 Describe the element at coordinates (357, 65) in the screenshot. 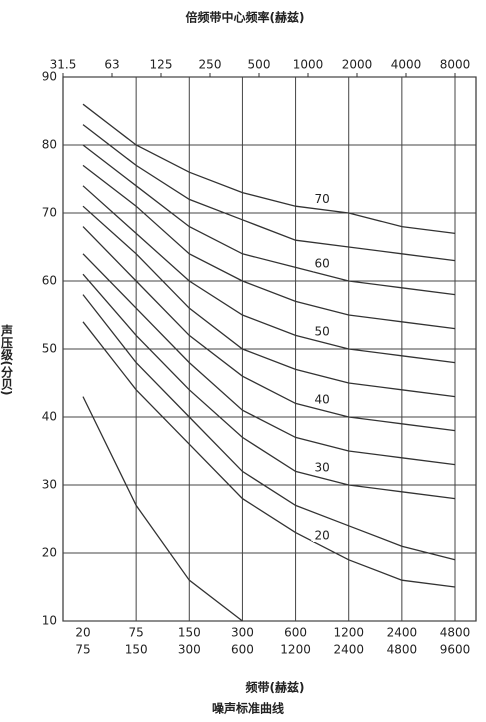

I see `x2-tick-label: 2000` at that location.